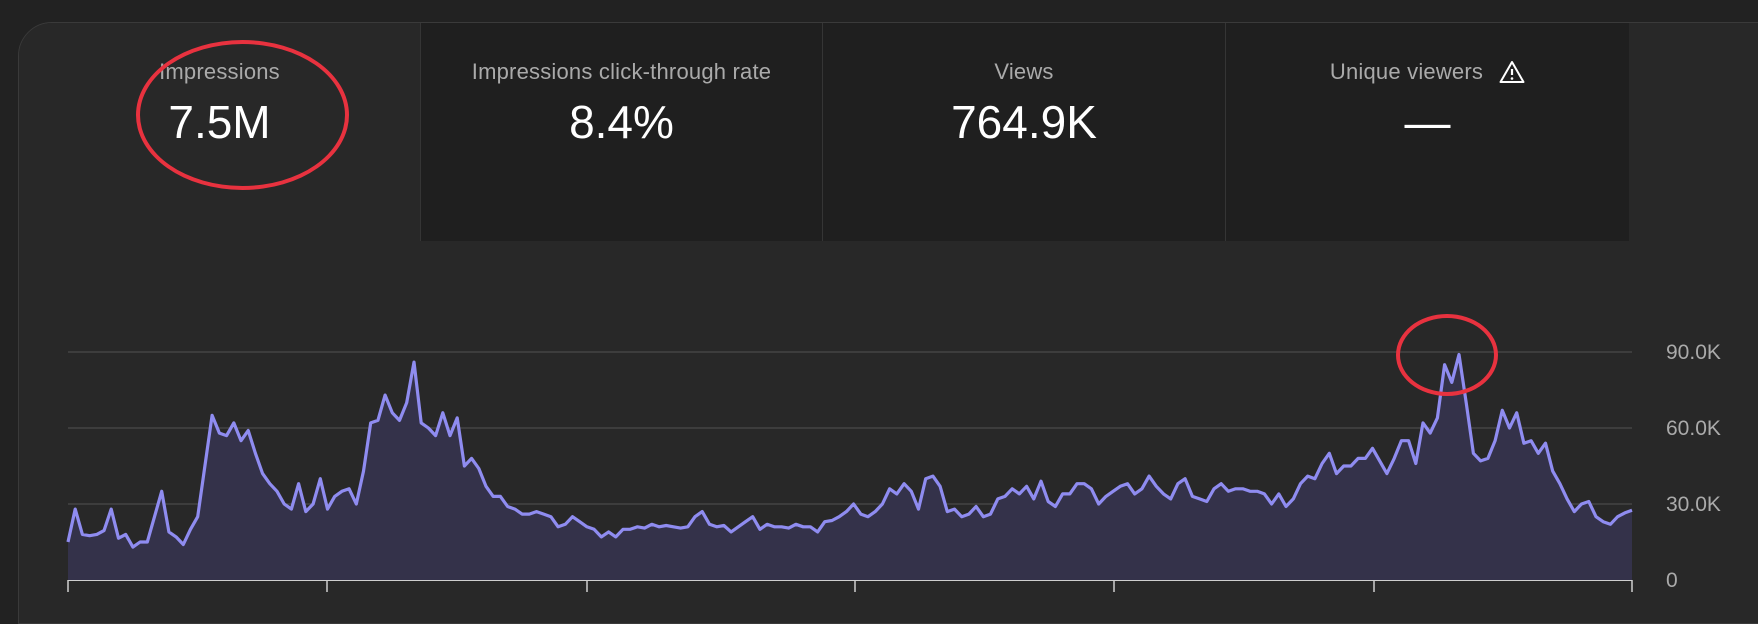 The image size is (1758, 624). What do you see at coordinates (242, 115) in the screenshot?
I see `annotation-circle-impressions` at bounding box center [242, 115].